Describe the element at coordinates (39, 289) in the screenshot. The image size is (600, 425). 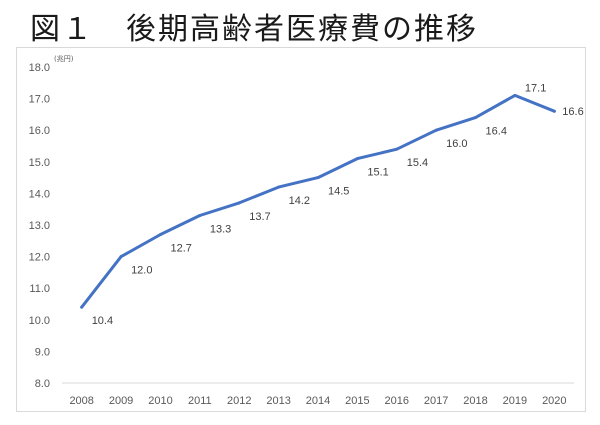
I see `y-tick-label: 11.0` at that location.